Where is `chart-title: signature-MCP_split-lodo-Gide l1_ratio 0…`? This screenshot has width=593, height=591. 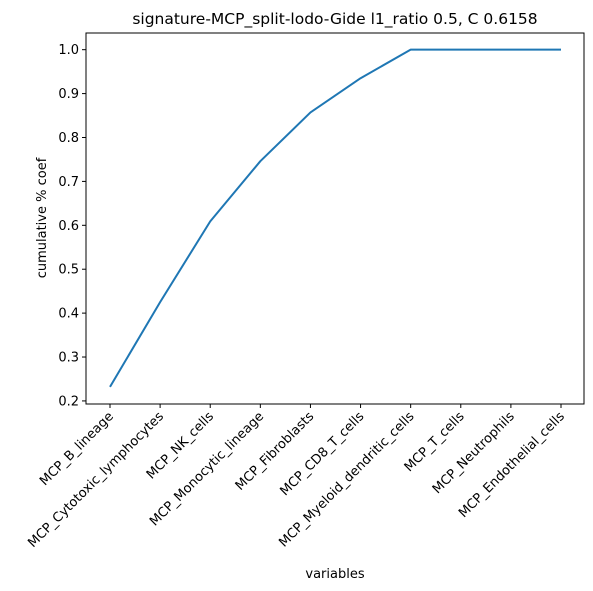
chart-title: signature-MCP_split-lodo-Gide l1_ratio 0… is located at coordinates (334, 19).